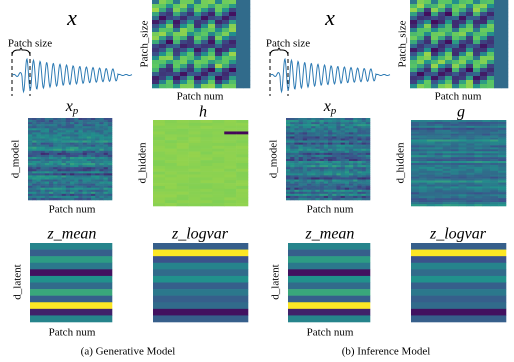 This screenshot has height=362, width=514. I want to click on title-subscript: p, so click(75, 111).